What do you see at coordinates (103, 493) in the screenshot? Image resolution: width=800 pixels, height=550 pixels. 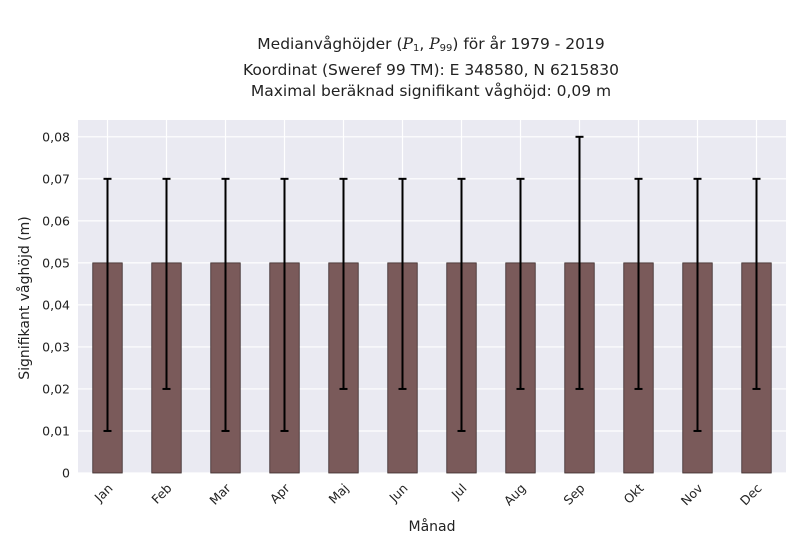 I see `x-tick-label: Jan` at bounding box center [103, 493].